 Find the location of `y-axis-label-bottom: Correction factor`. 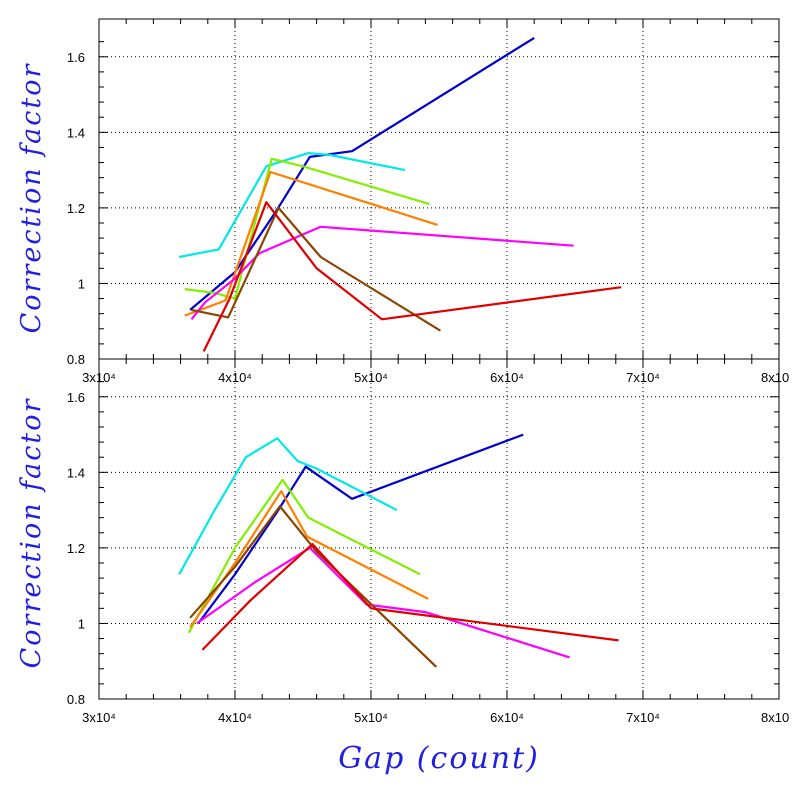

y-axis-label-bottom: Correction factor is located at coordinates (31, 533).